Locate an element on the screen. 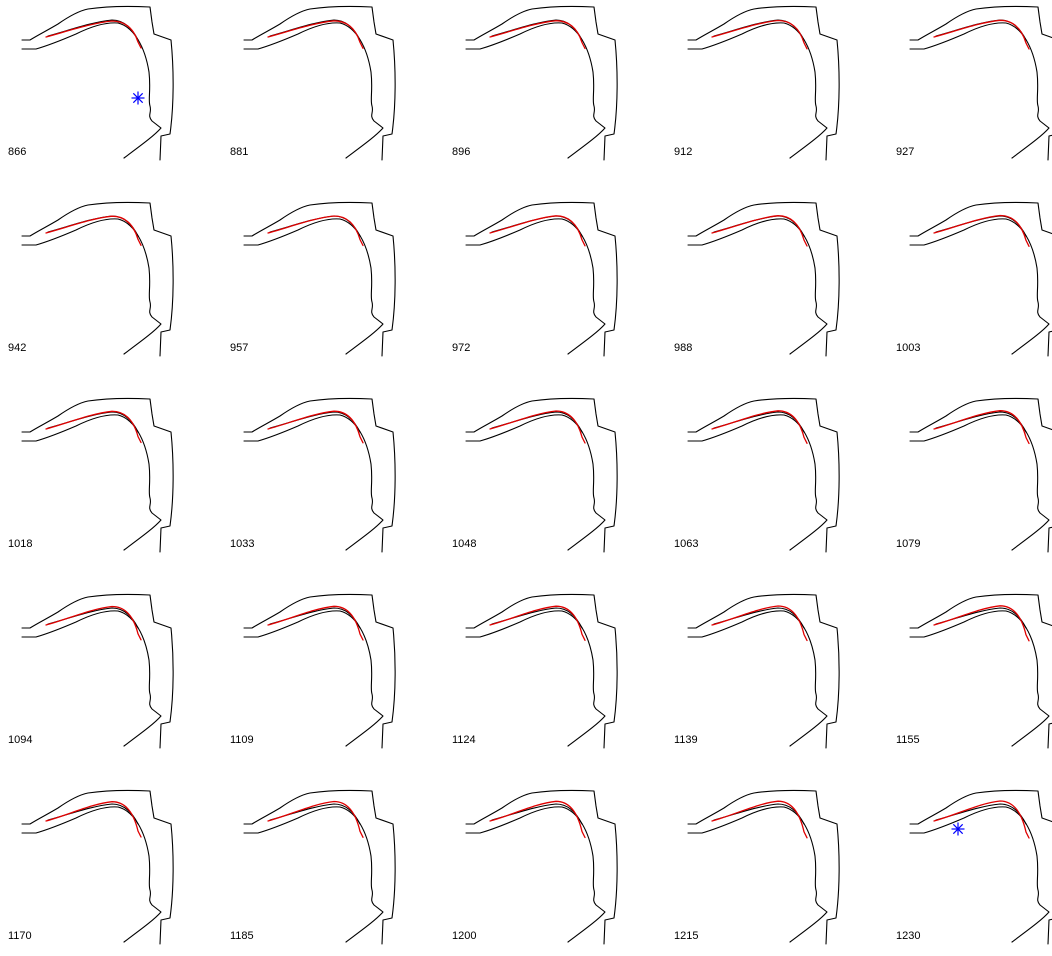 The image size is (1052, 956). frame-panel: 1200 is located at coordinates (535, 867).